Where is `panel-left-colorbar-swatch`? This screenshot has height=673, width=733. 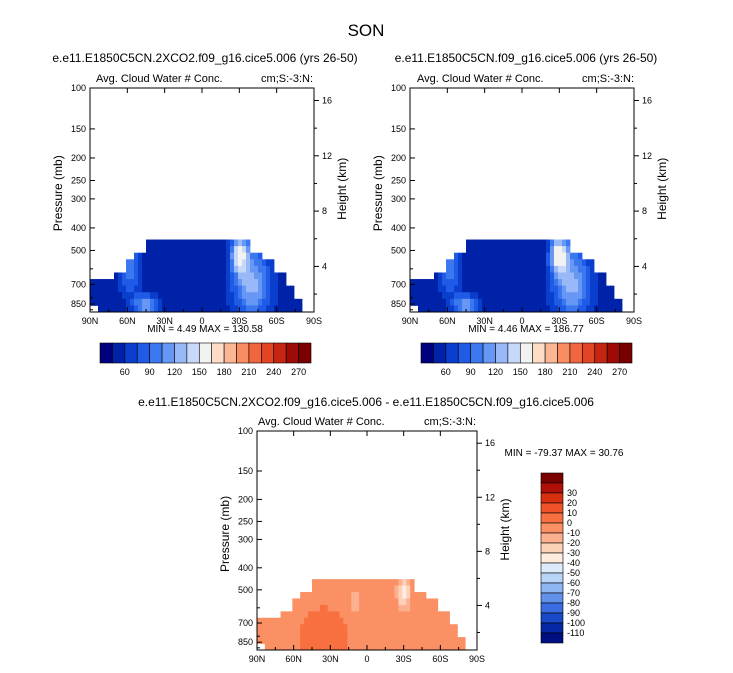 panel-left-colorbar-swatch is located at coordinates (168, 353).